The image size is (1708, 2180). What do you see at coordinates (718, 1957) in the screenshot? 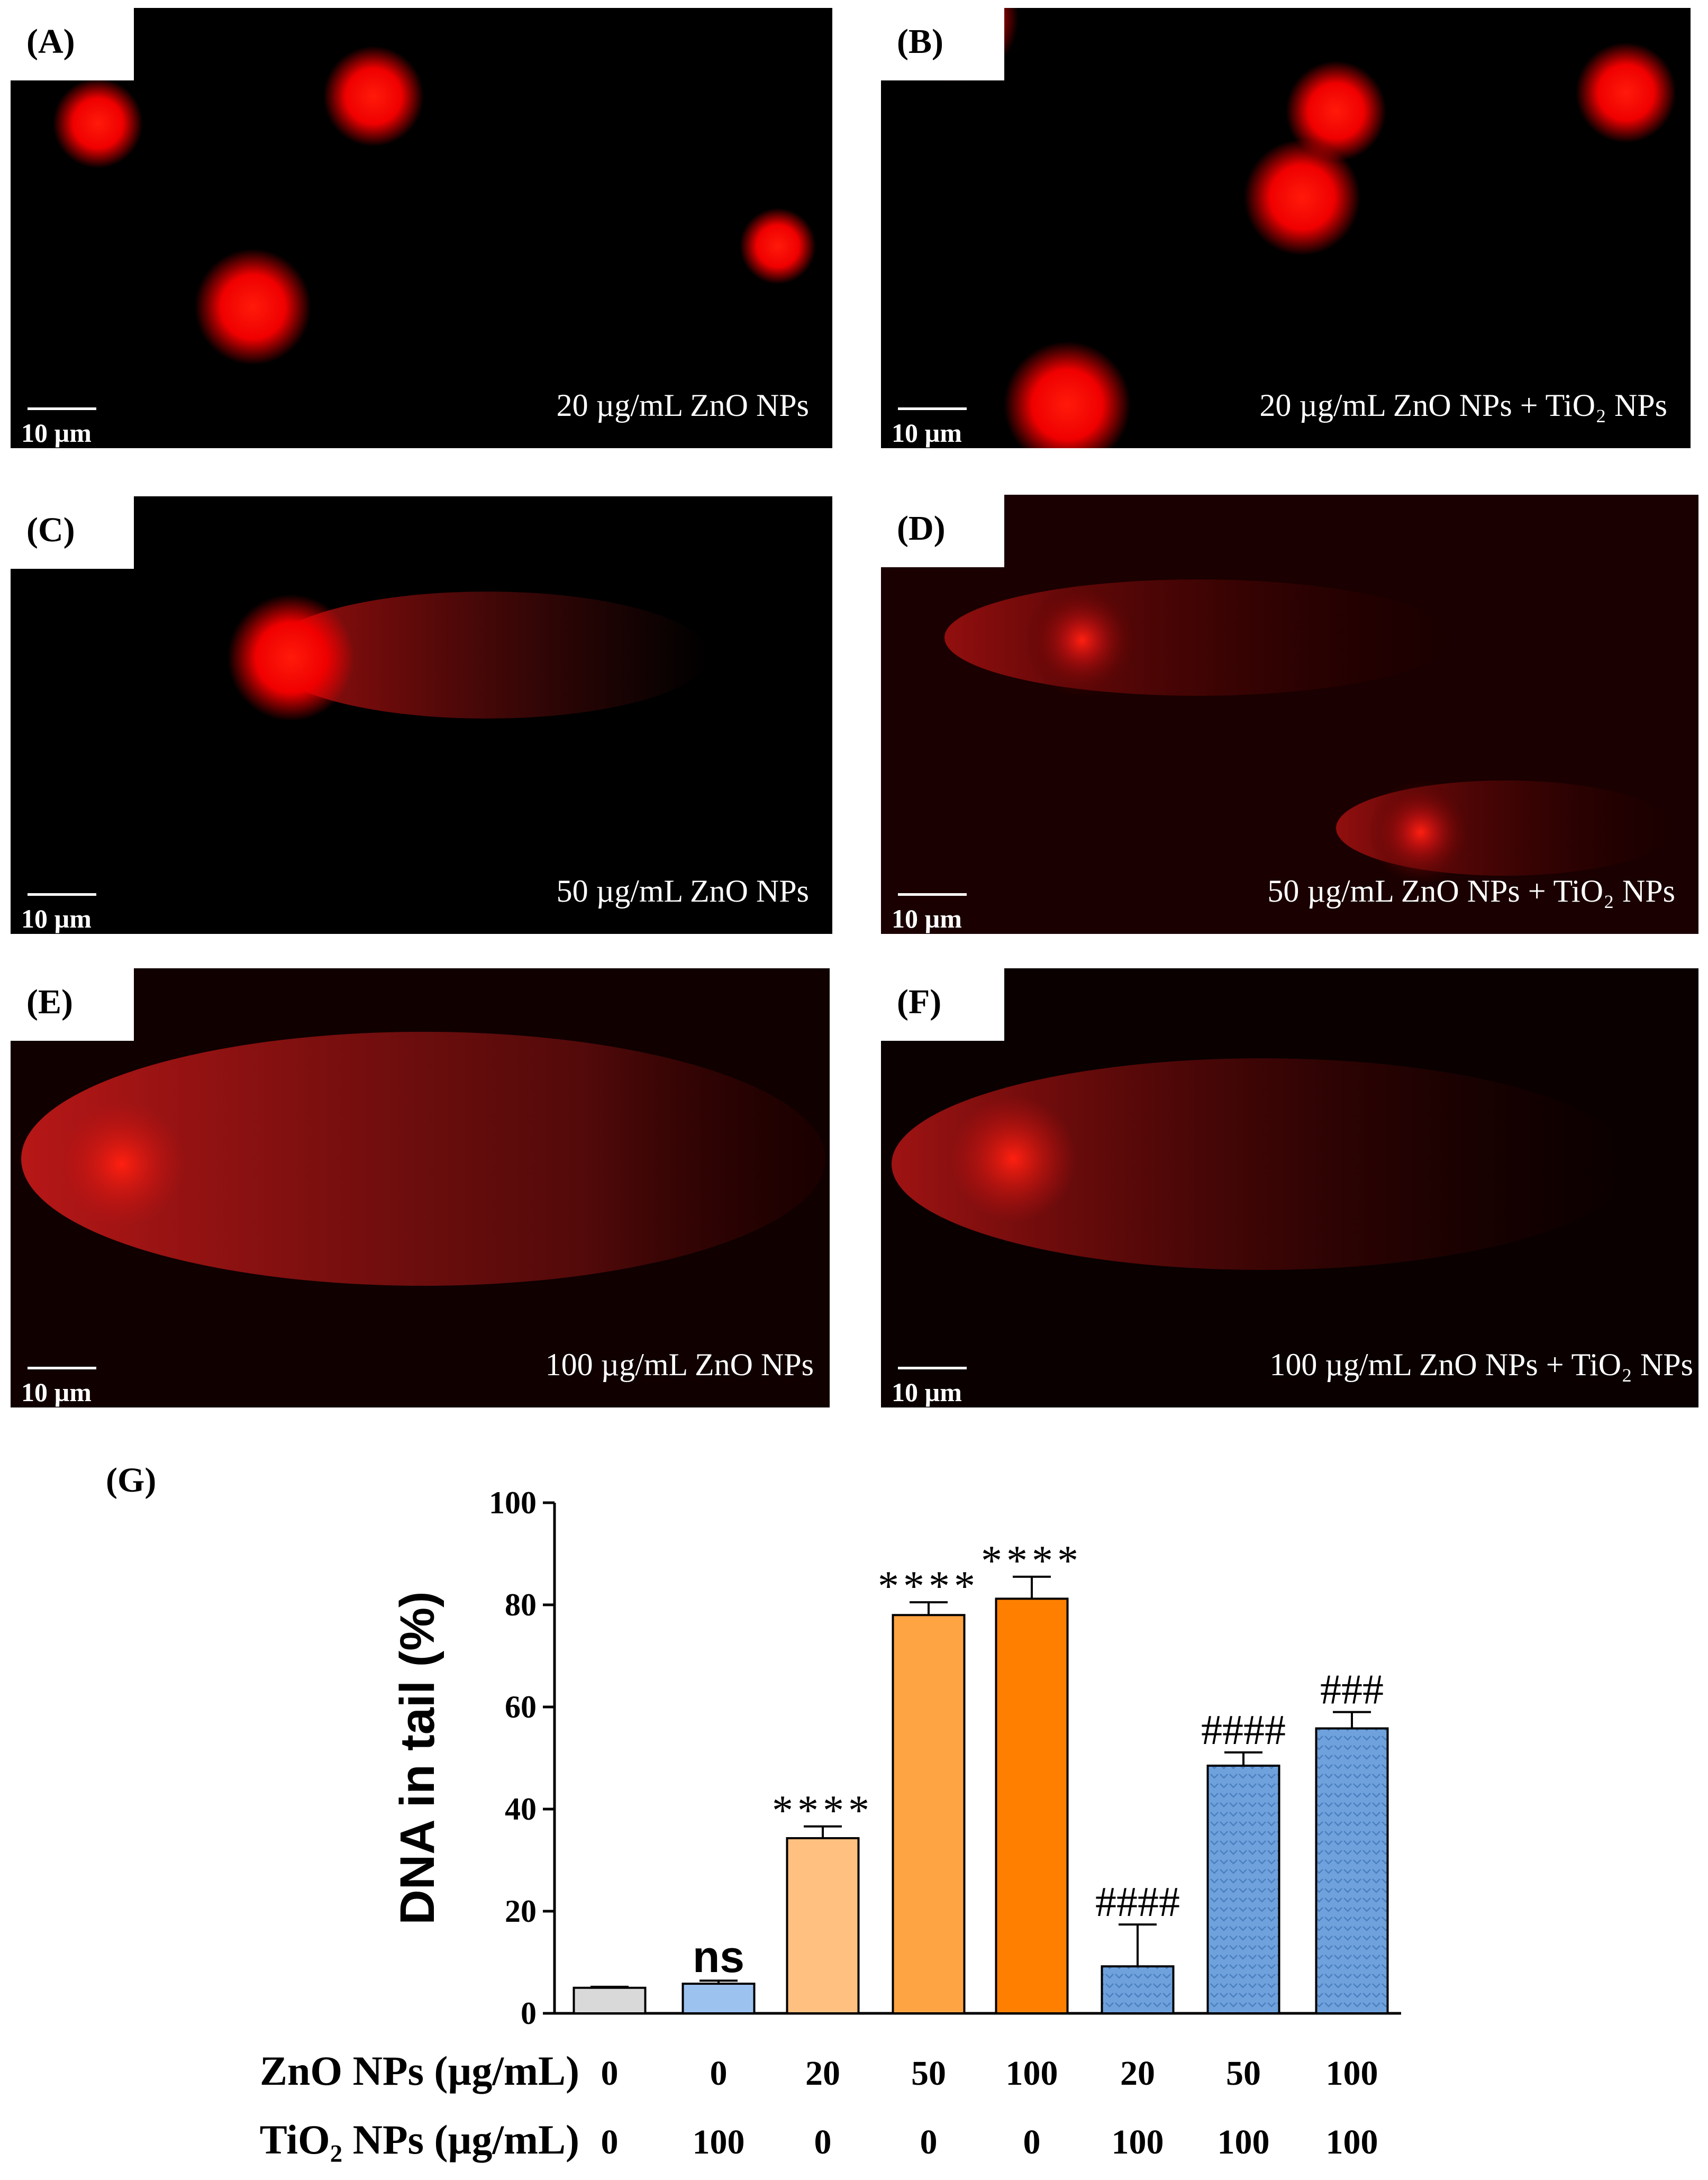
I see `significance-label: ns` at bounding box center [718, 1957].